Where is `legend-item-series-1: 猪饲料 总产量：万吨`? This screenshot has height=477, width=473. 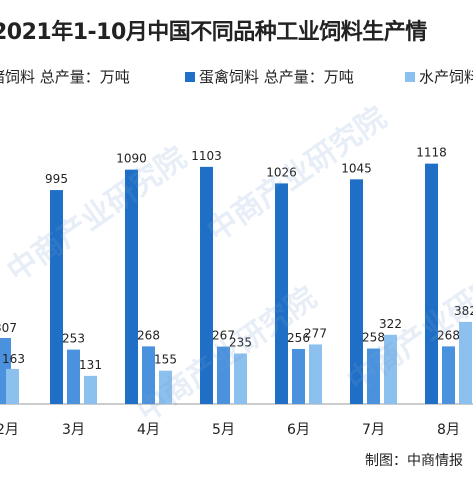 legend-item-series-1: 猪饲料 总产量：万吨 is located at coordinates (65, 76).